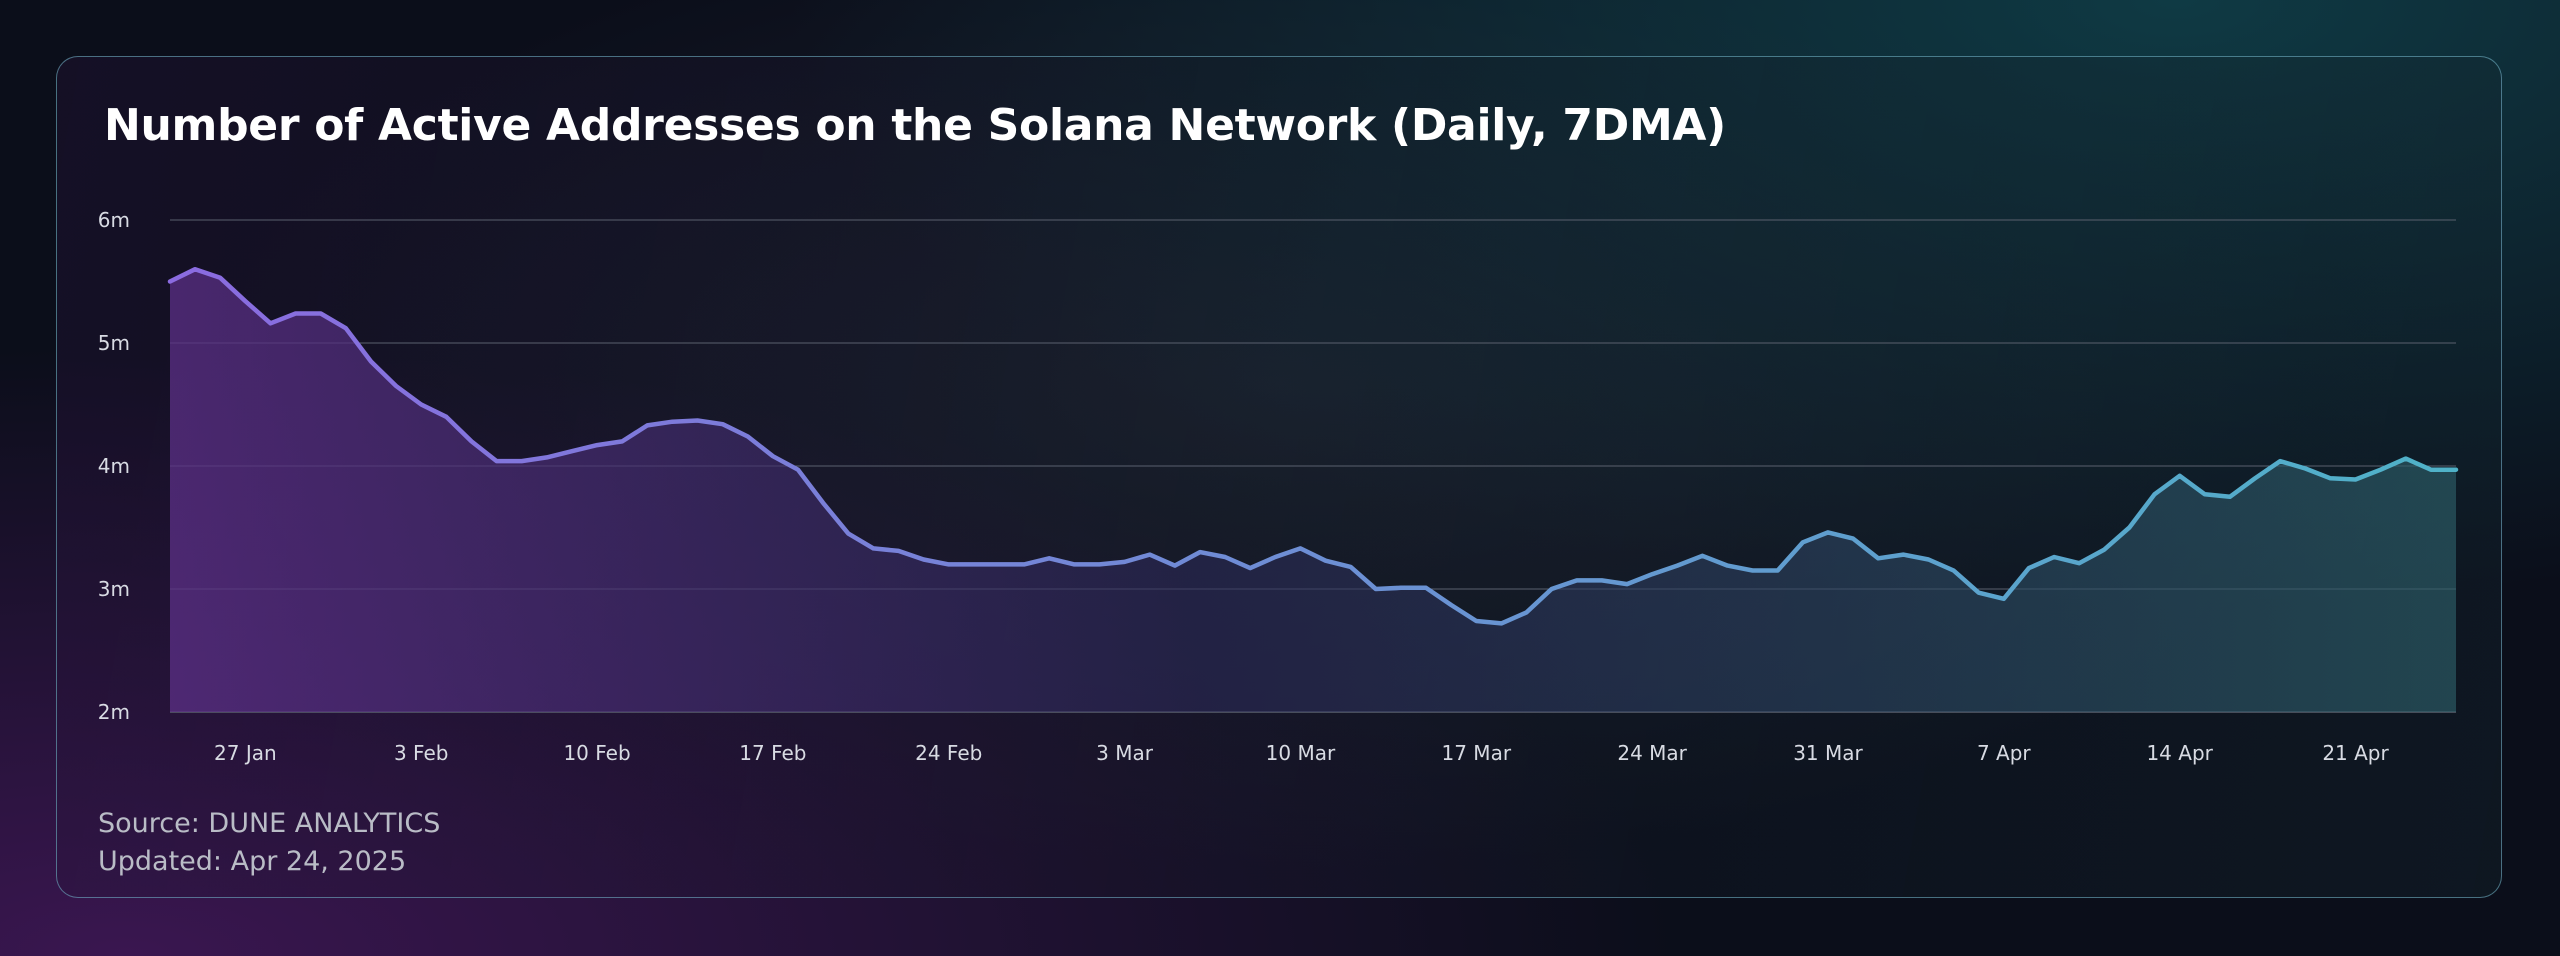 The image size is (2560, 956). Describe the element at coordinates (252, 861) in the screenshot. I see `updated-label: Updated: Apr 24, 2025` at that location.